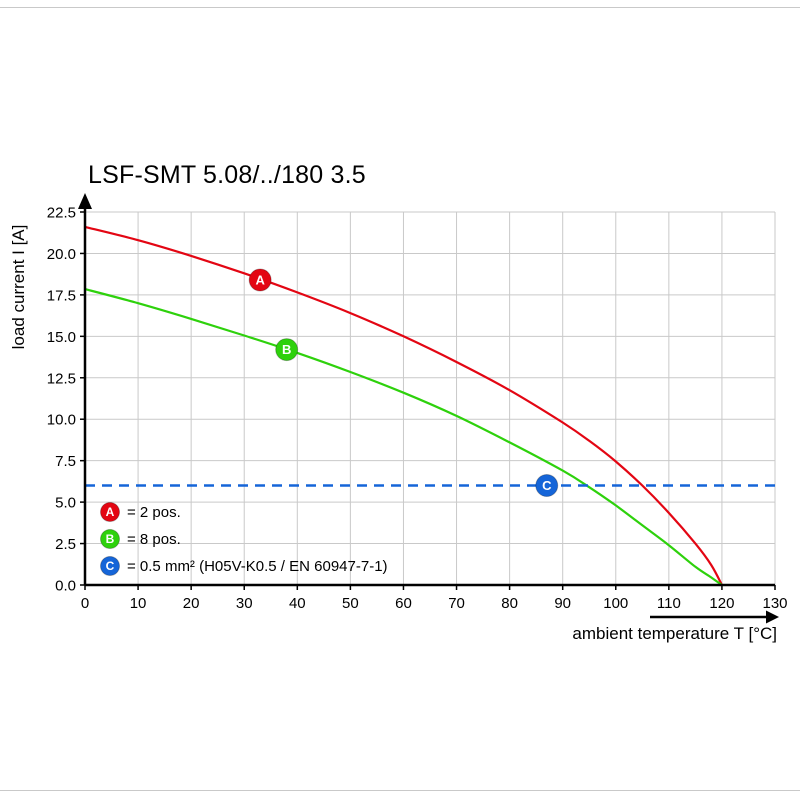  What do you see at coordinates (85, 201) in the screenshot?
I see `y-axis-arrow-head` at bounding box center [85, 201].